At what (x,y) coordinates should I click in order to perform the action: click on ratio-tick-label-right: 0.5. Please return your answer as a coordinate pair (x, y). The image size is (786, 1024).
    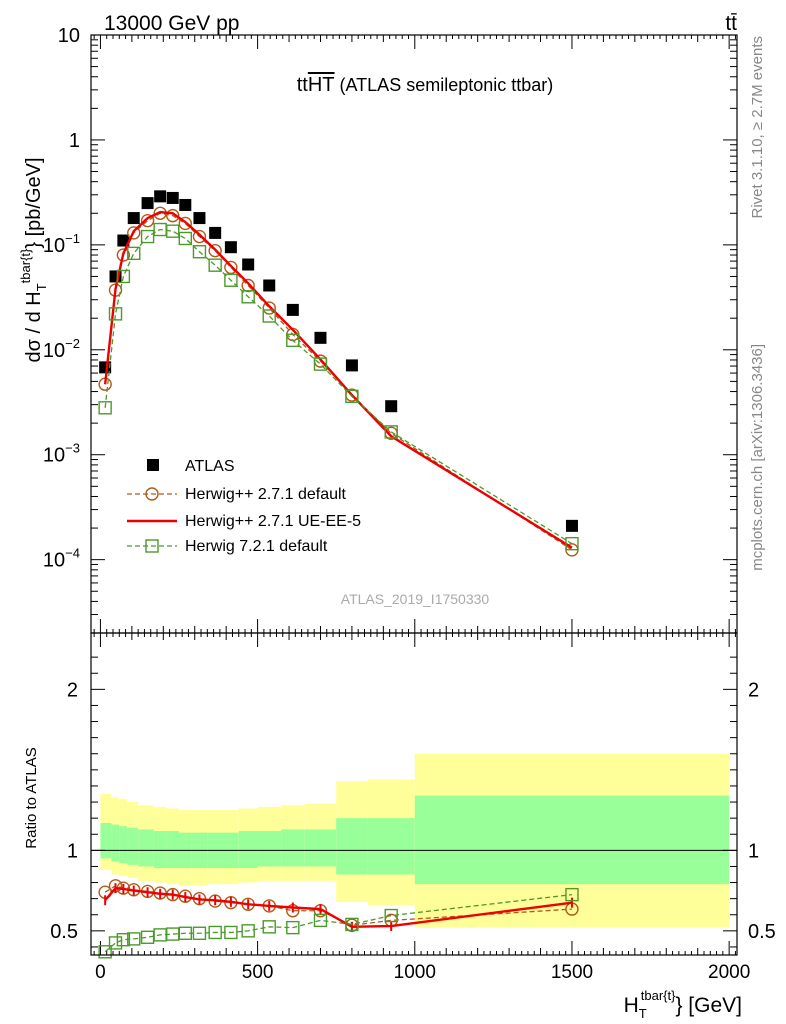
    Looking at the image, I should click on (762, 932).